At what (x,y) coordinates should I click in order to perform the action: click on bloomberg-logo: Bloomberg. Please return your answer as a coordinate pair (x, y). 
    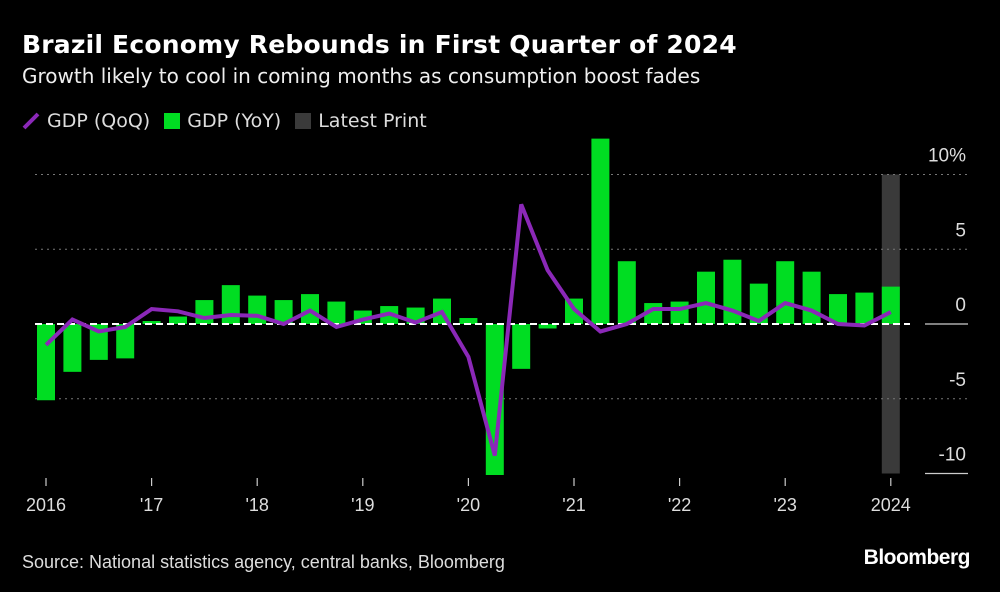
    Looking at the image, I should click on (917, 557).